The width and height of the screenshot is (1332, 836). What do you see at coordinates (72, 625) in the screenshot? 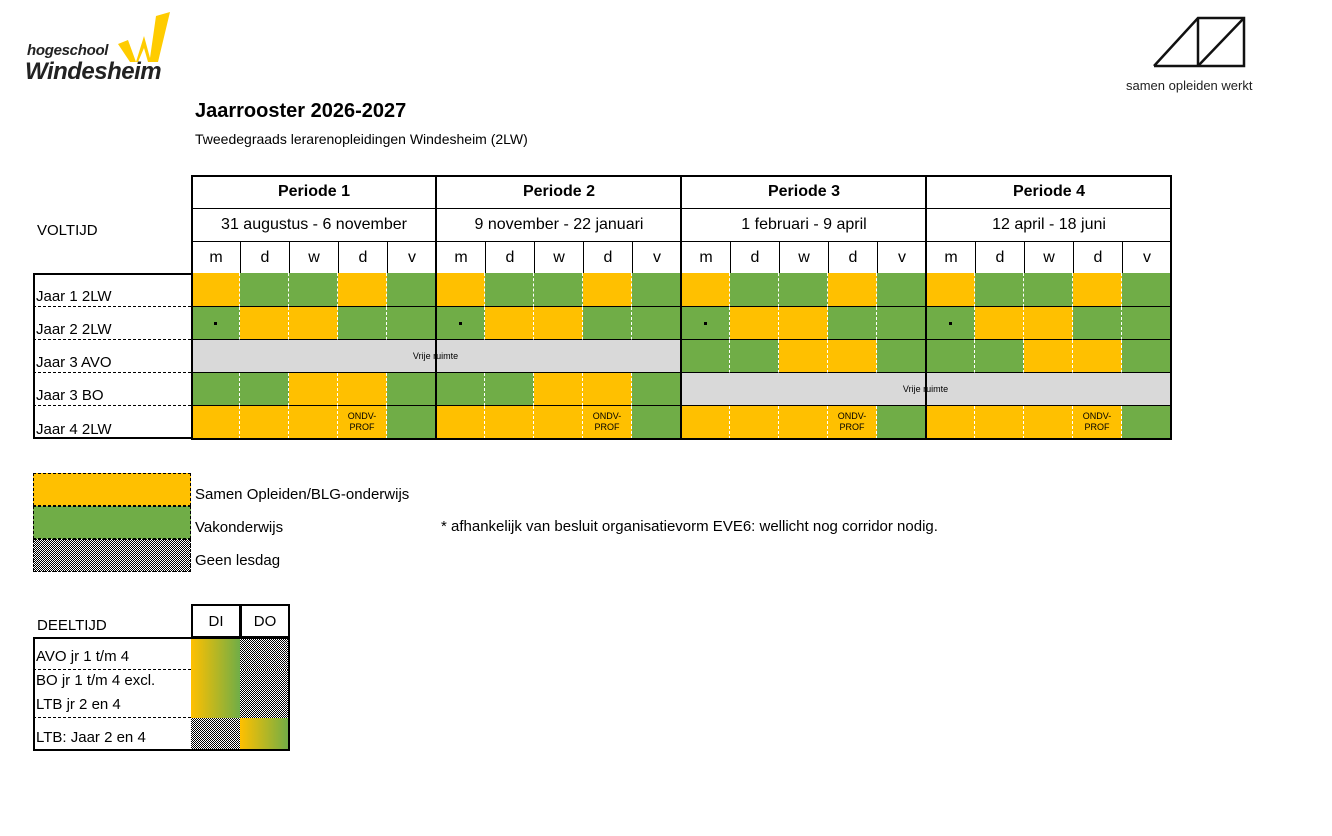
I see `deeltijd-label: DEELTIJD` at bounding box center [72, 625].